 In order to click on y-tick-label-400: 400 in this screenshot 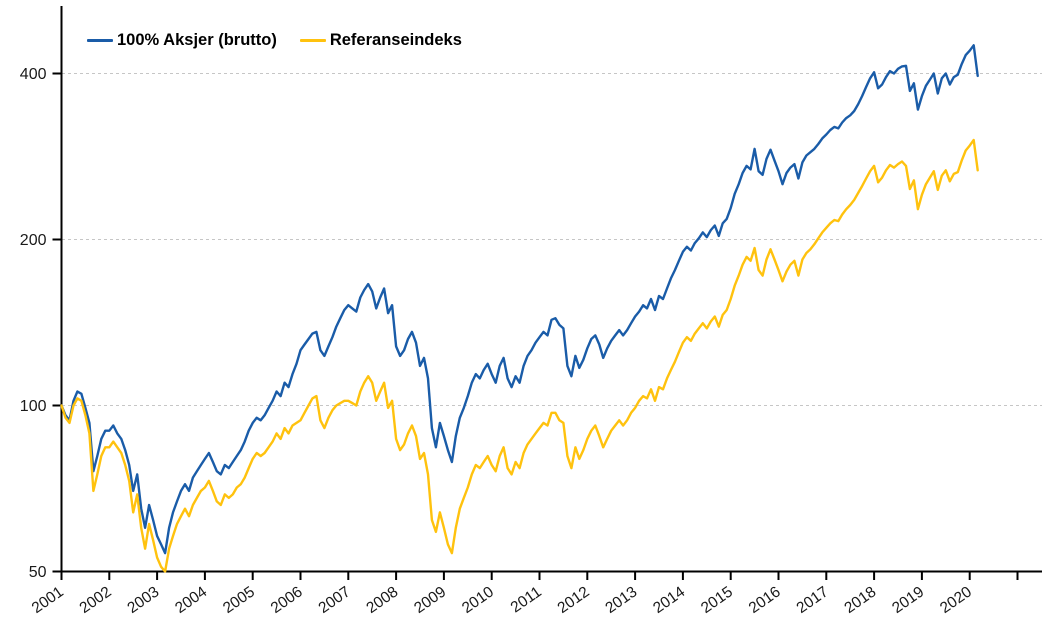, I will do `click(33, 74)`.